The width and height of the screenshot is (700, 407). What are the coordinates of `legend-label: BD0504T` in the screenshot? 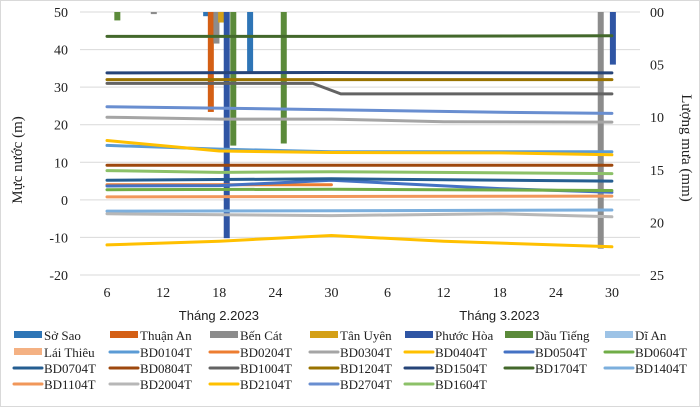 It's located at (561, 352).